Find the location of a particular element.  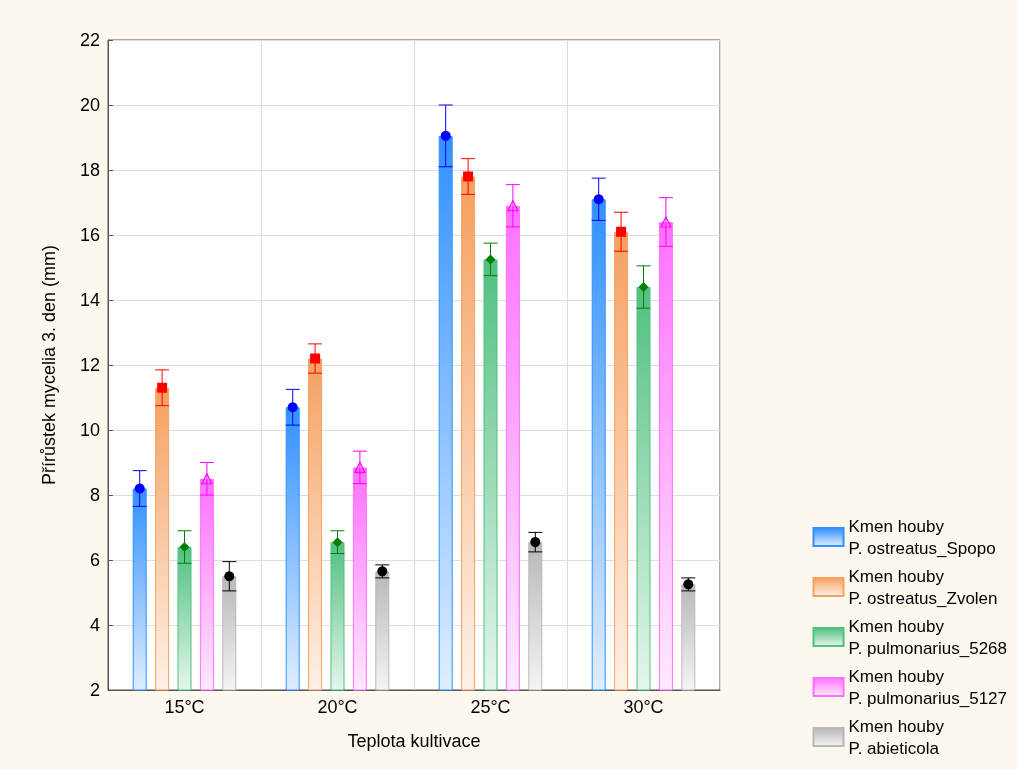

y-tick-label: 22 is located at coordinates (89, 40).